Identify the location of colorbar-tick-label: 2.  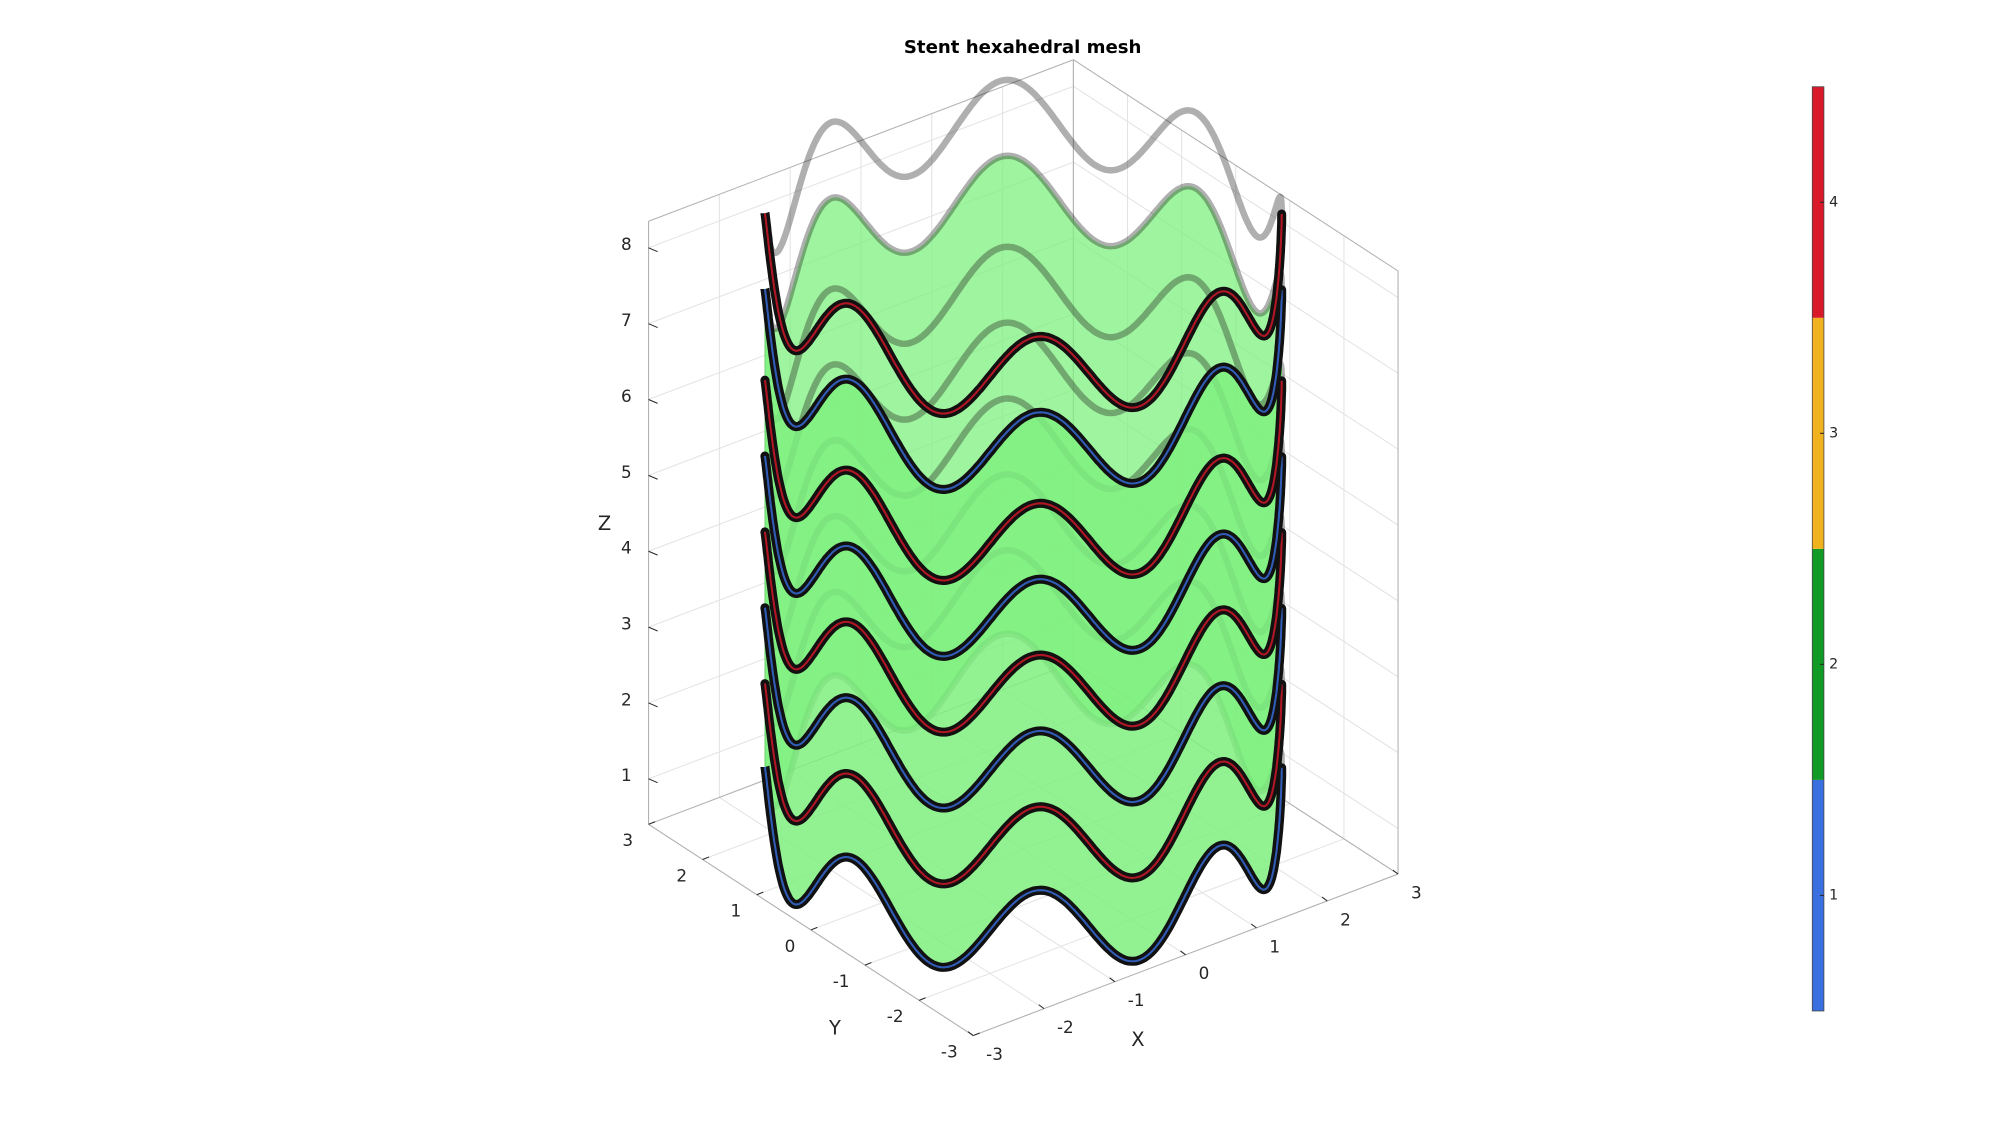
(1833, 664).